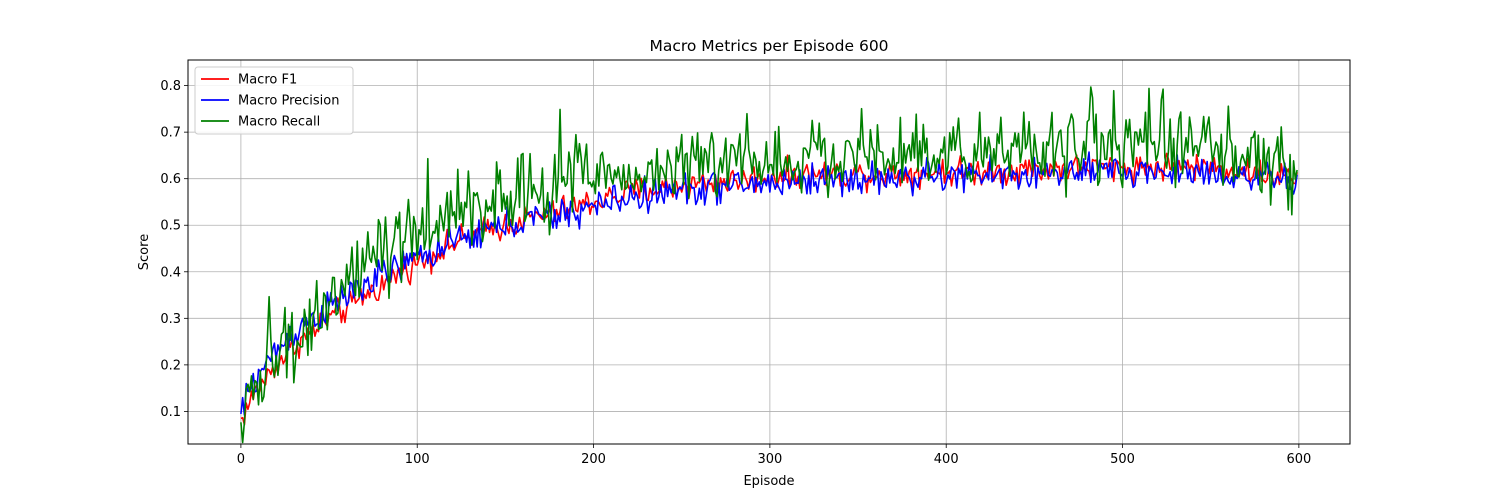  I want to click on y-axis-ticks: 0.1 0.2 0.3 0.4 0.5 0.6 0.7 0.8, so click(174, 249).